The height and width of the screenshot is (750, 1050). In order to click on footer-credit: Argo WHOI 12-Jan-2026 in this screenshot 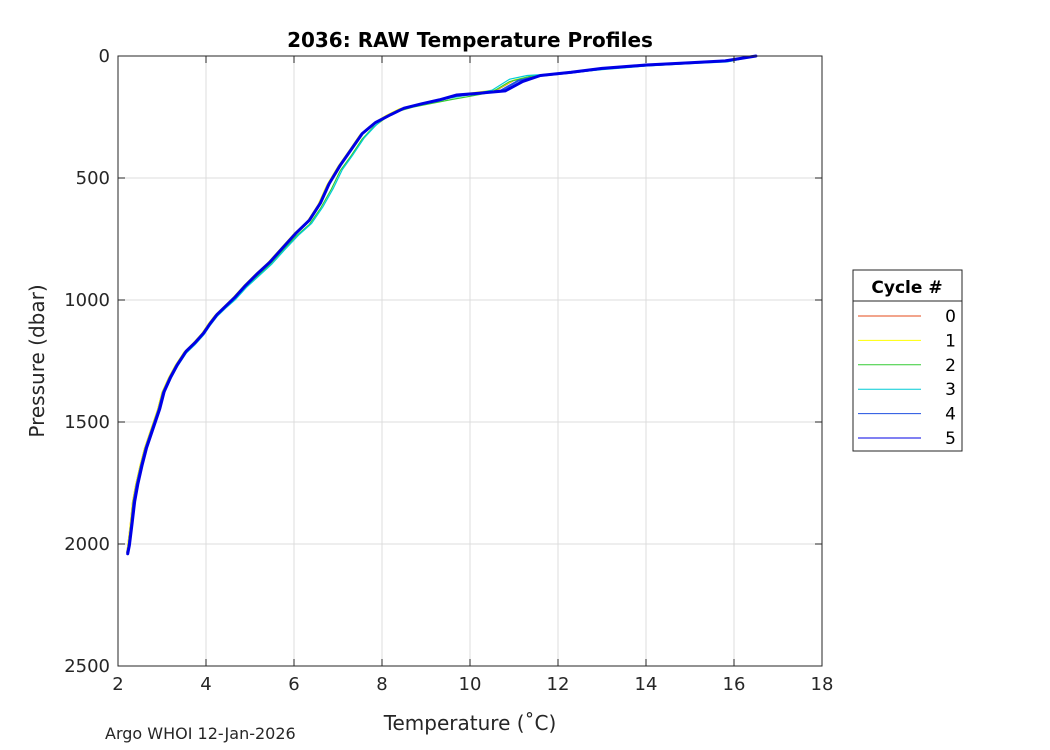, I will do `click(200, 733)`.